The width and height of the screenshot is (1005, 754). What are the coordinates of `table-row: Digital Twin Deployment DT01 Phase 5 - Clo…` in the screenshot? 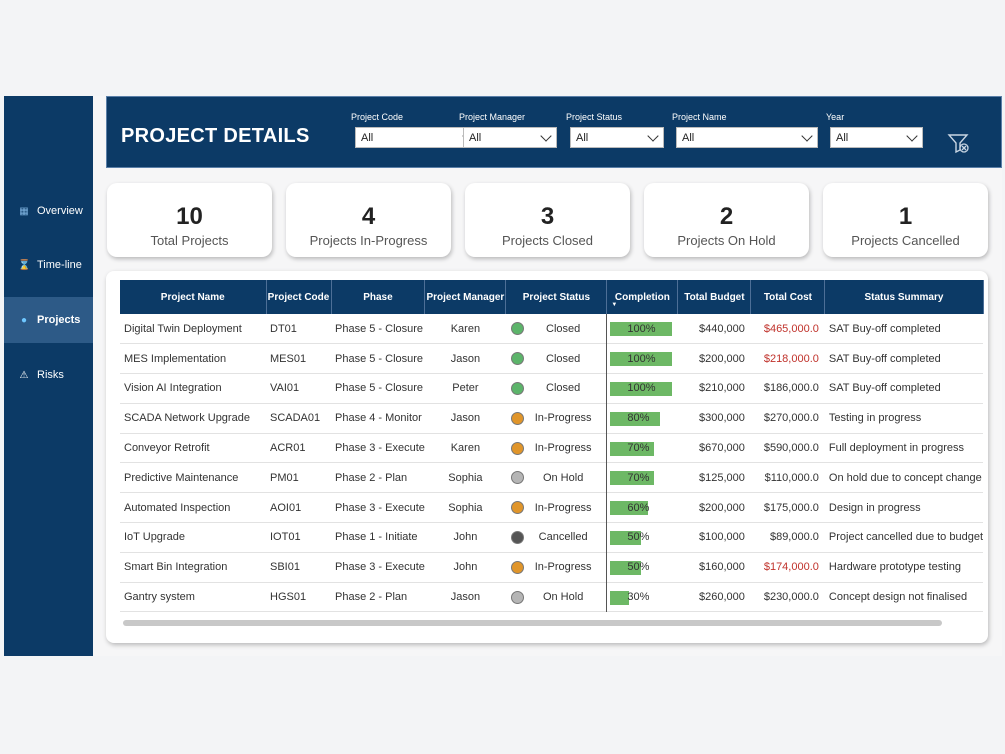 It's located at (551, 329).